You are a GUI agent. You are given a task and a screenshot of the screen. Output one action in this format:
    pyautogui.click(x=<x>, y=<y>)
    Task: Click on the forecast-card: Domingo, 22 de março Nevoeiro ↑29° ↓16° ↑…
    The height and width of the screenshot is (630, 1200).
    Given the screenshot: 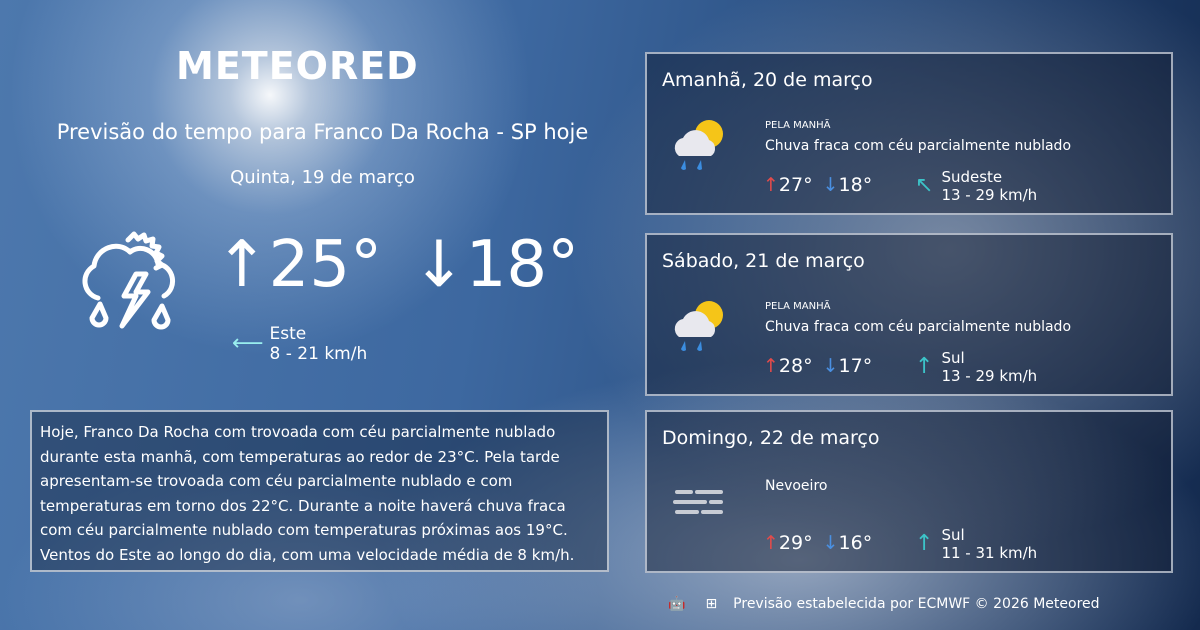 What is the action you would take?
    pyautogui.click(x=909, y=491)
    